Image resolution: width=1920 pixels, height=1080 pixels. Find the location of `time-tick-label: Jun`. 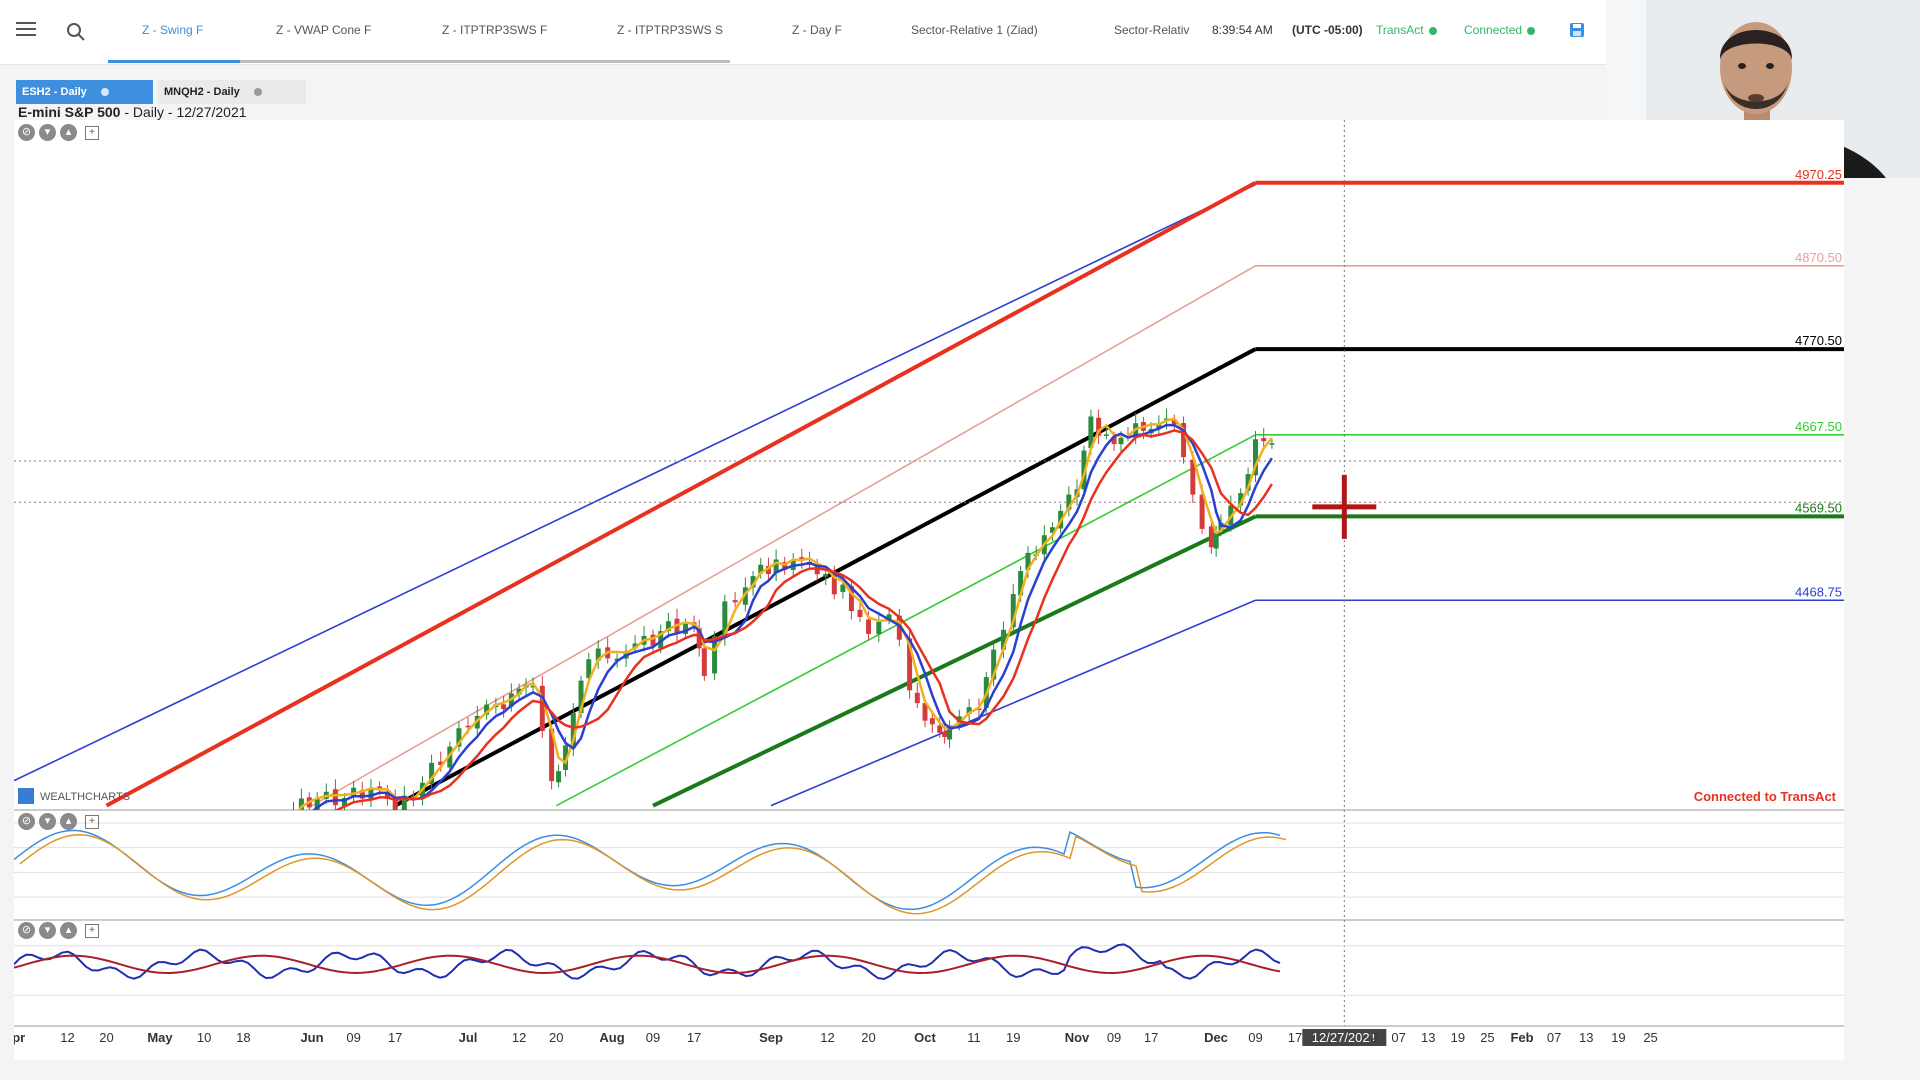

time-tick-label: Jun is located at coordinates (311, 1037).